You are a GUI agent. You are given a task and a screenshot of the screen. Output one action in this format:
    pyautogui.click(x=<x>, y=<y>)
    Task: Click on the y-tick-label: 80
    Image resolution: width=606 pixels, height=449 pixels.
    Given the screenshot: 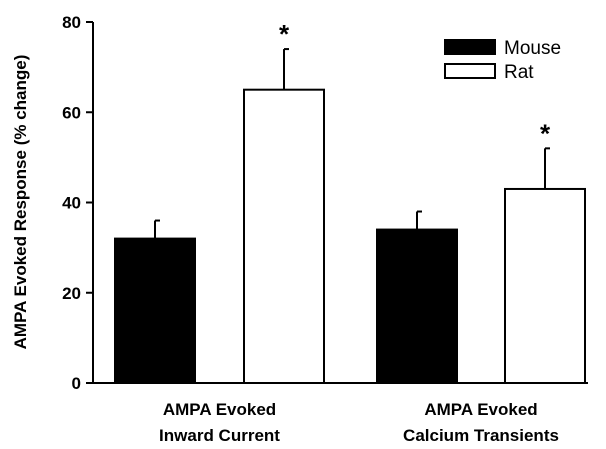 What is the action you would take?
    pyautogui.click(x=71, y=22)
    